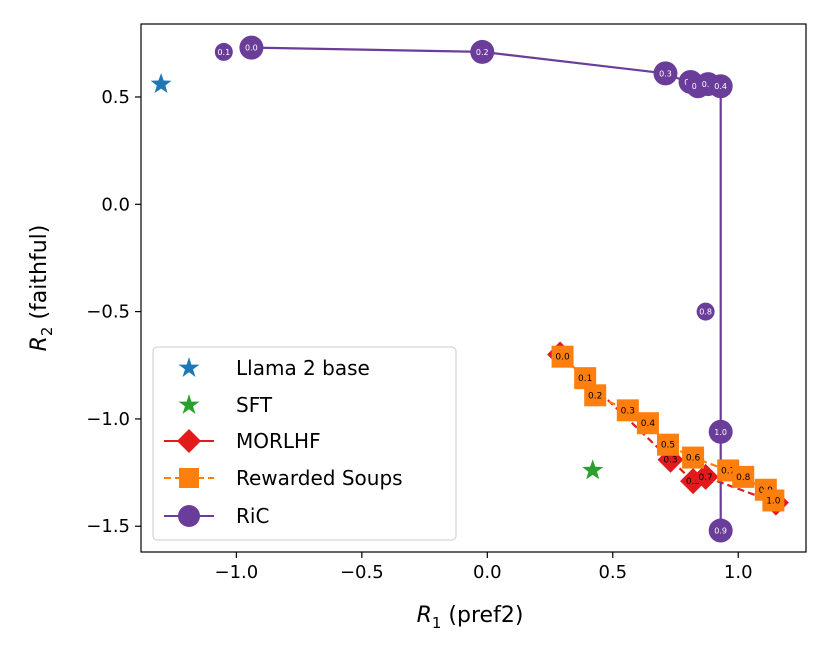 This screenshot has width=830, height=664. I want to click on legend-circle-icon, so click(189, 516).